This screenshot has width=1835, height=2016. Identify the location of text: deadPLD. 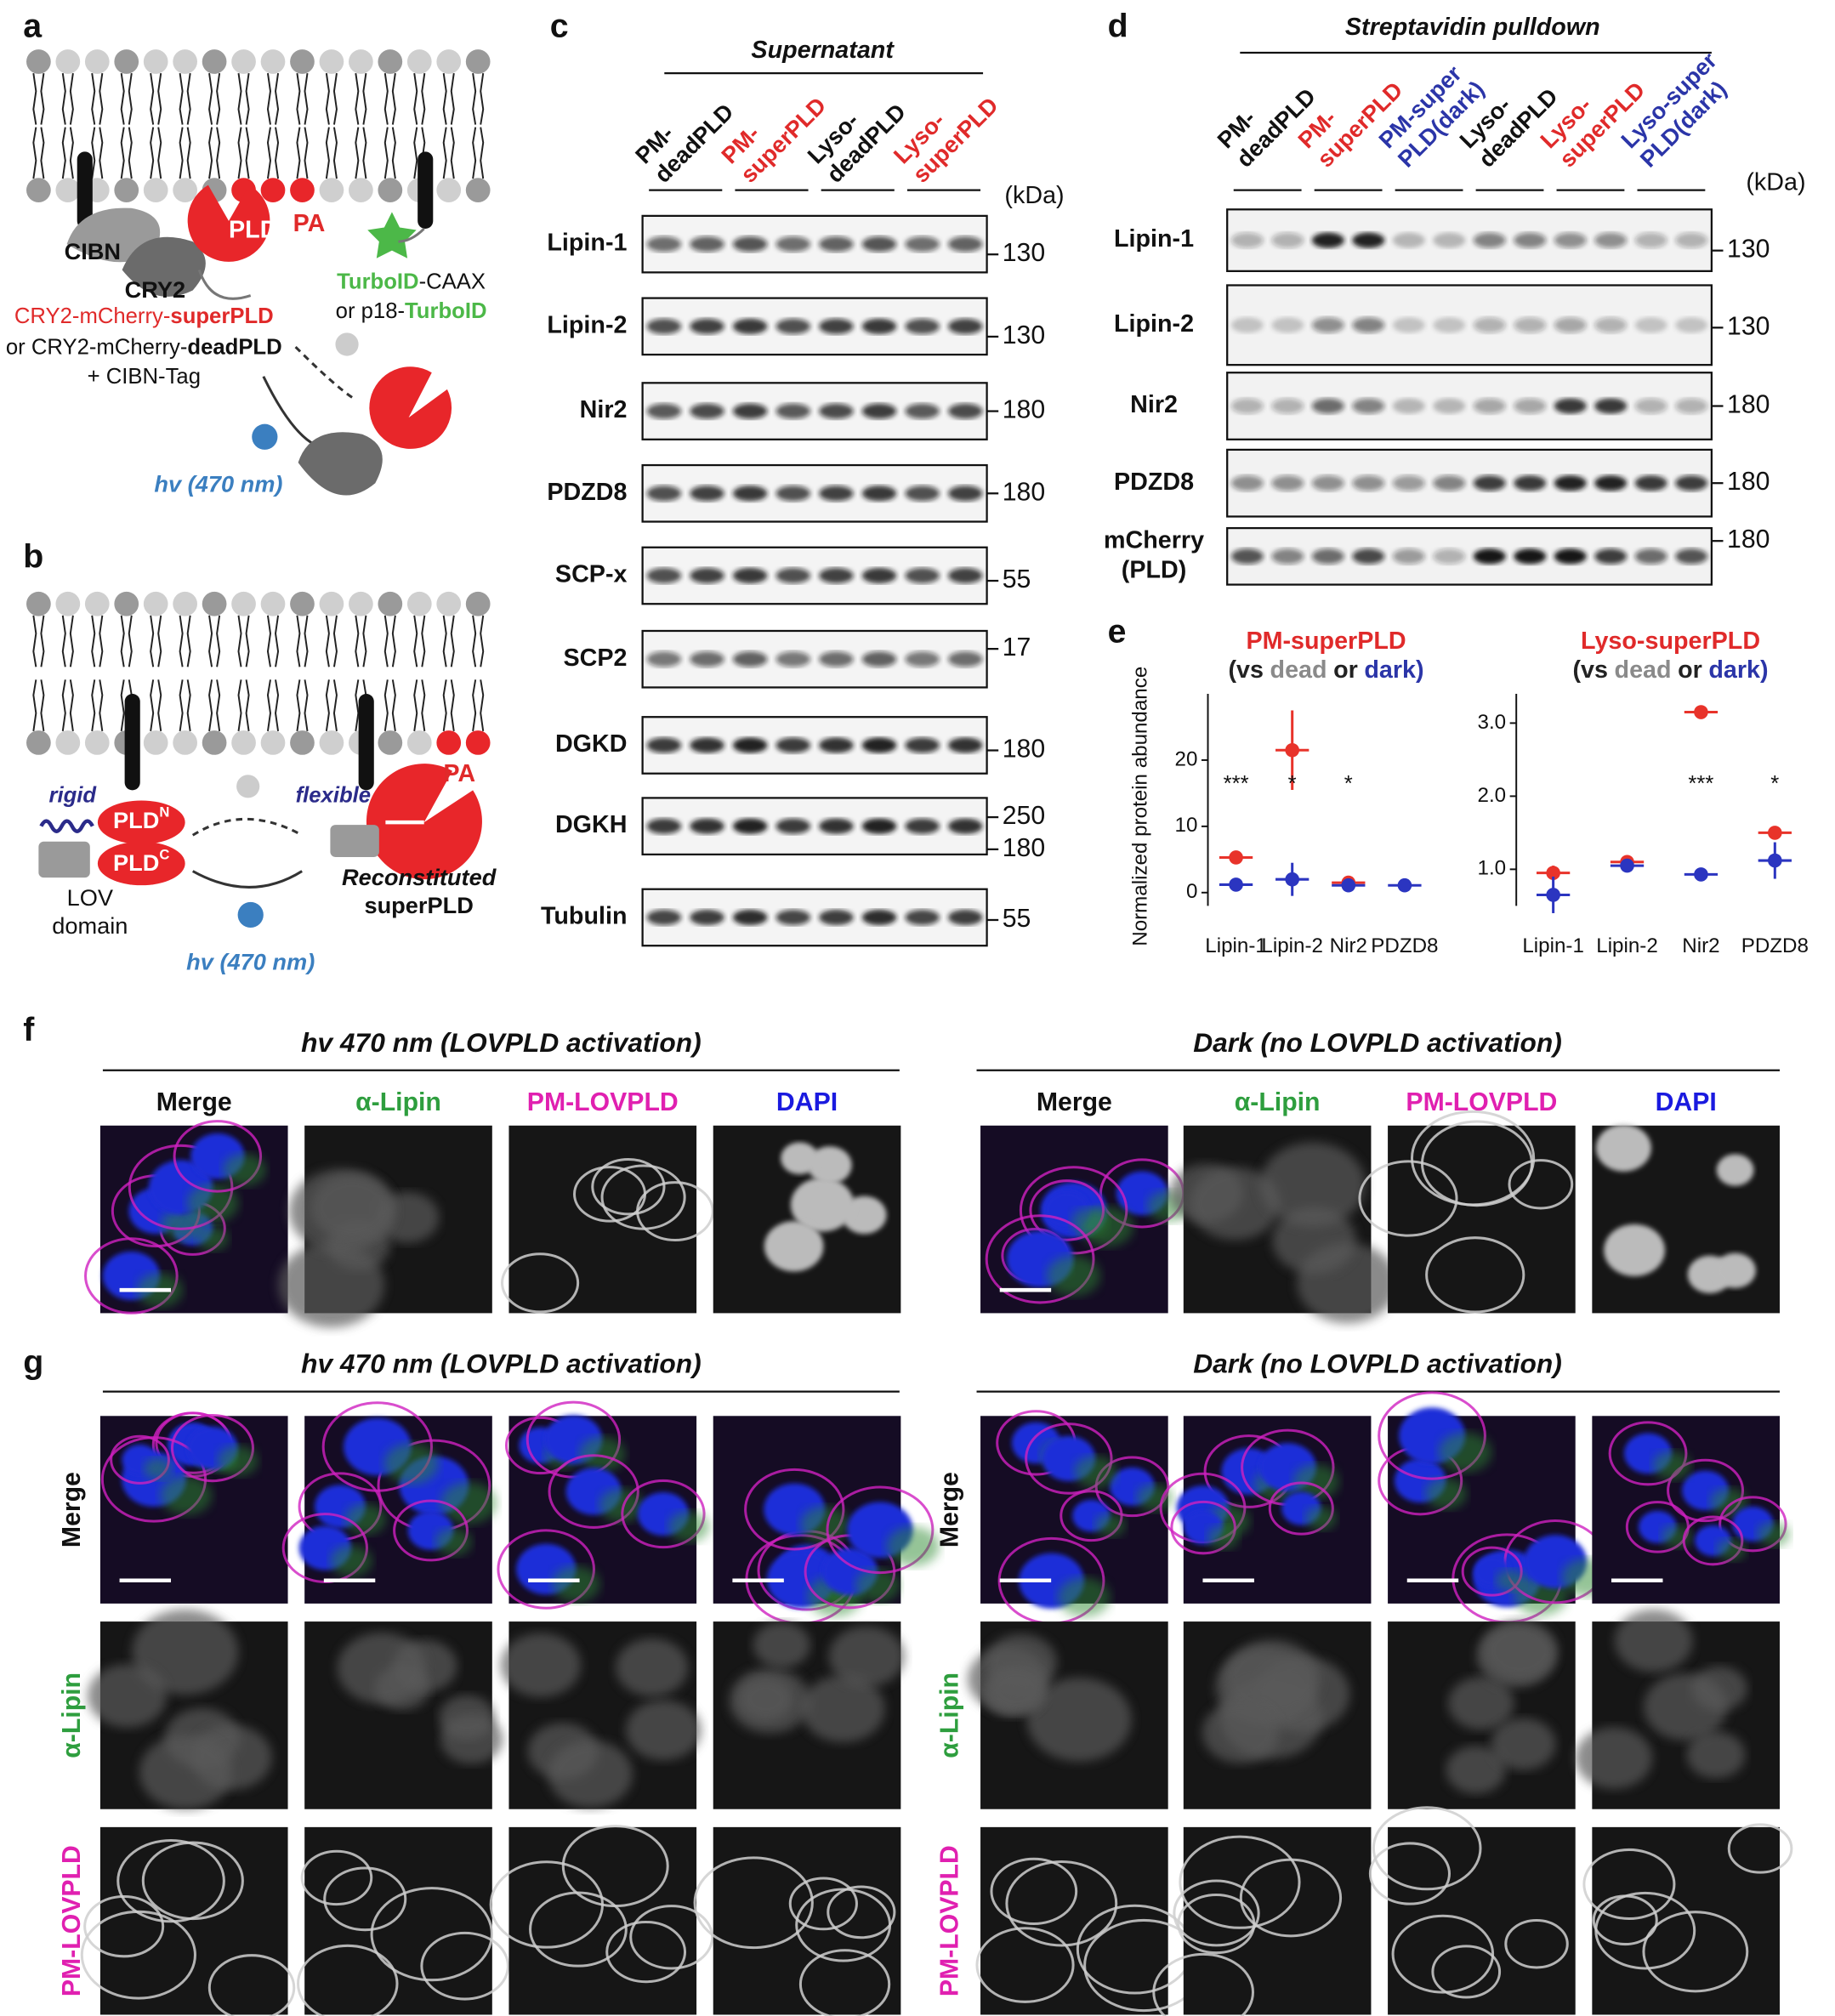
(234, 347).